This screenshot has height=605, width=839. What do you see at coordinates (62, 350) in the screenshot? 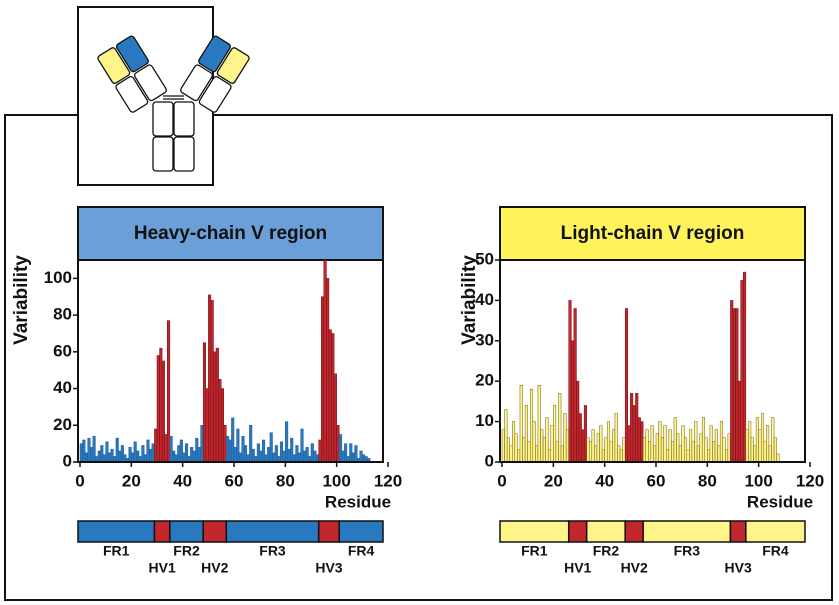
I see `y-tick-label: 60` at bounding box center [62, 350].